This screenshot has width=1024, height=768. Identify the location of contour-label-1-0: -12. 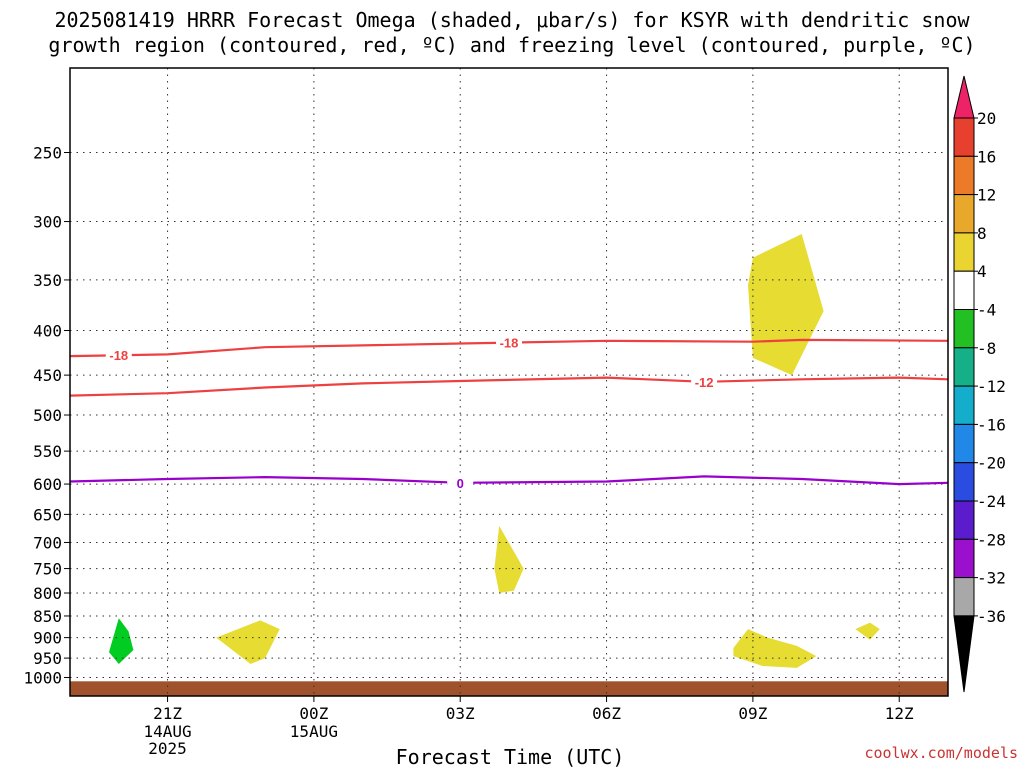
(704, 382).